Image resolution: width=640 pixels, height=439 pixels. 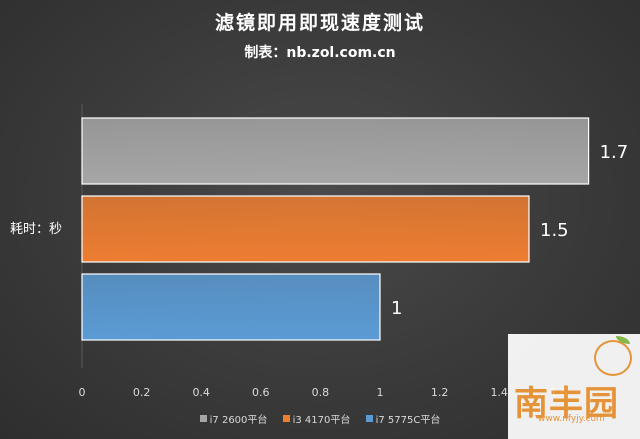 What do you see at coordinates (142, 392) in the screenshot?
I see `x-tick-label: 0.2` at bounding box center [142, 392].